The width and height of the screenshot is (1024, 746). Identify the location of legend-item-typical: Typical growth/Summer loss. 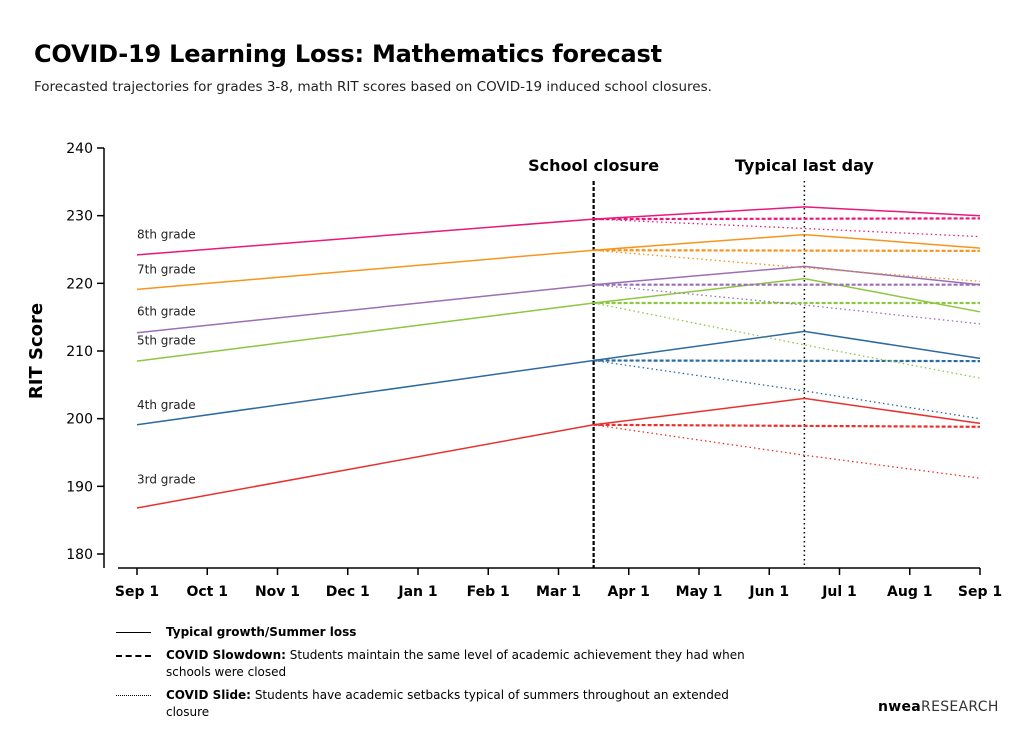
(436, 632).